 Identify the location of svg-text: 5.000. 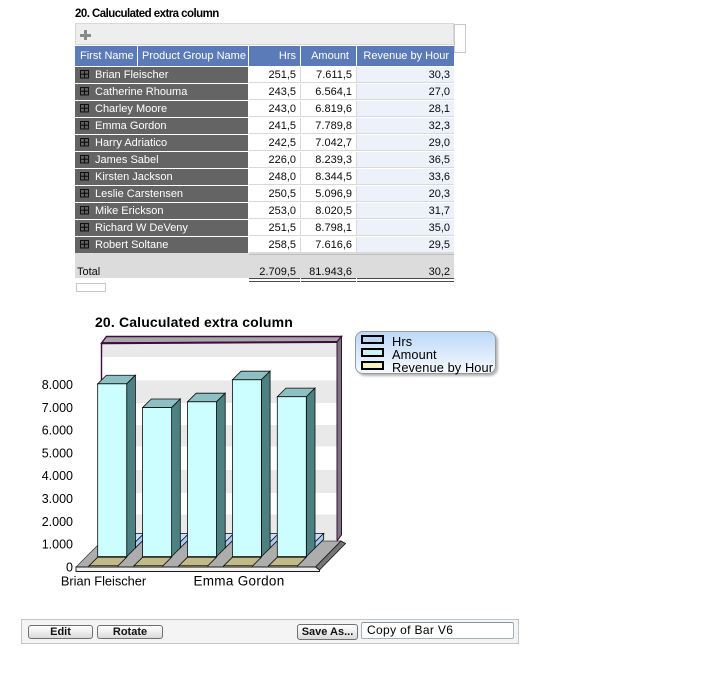
(57, 453).